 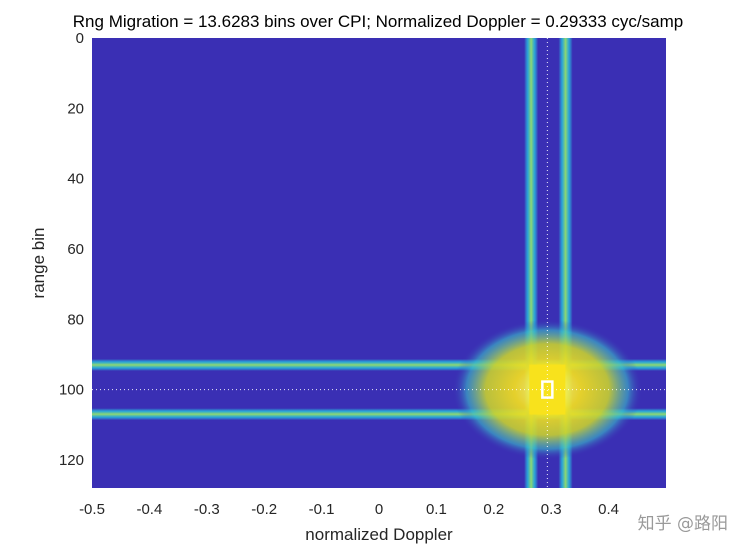 What do you see at coordinates (75, 179) in the screenshot?
I see `y-tick-label: 40` at bounding box center [75, 179].